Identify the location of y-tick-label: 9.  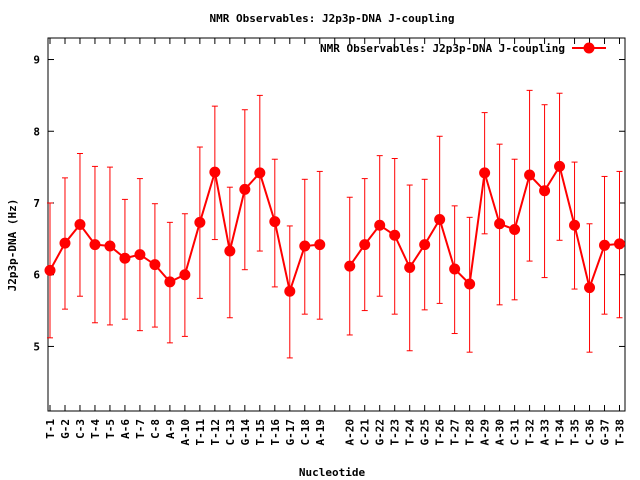
(36, 60).